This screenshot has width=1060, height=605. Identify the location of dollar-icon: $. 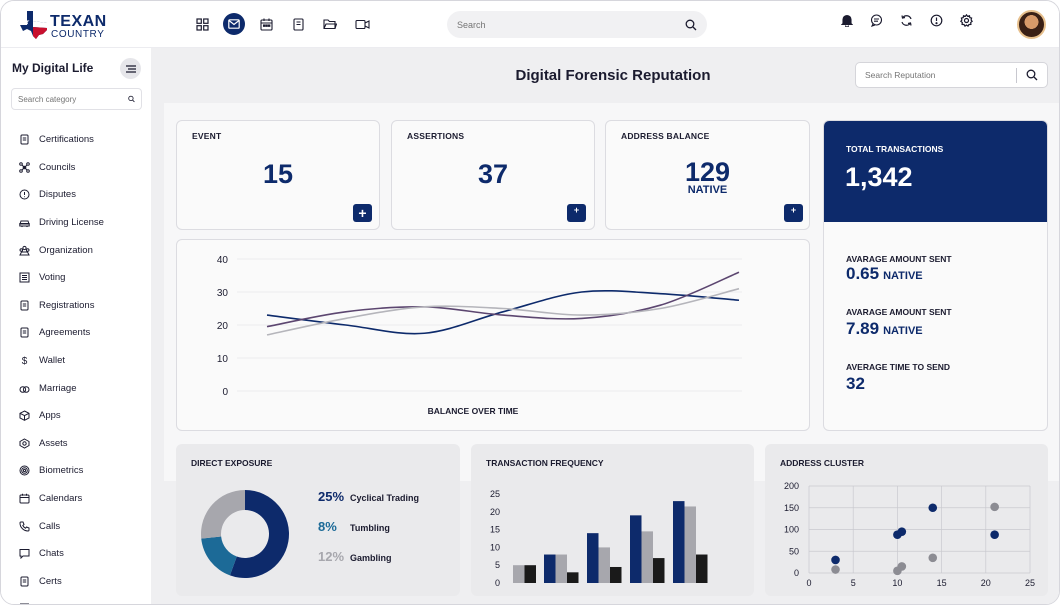
(25, 361).